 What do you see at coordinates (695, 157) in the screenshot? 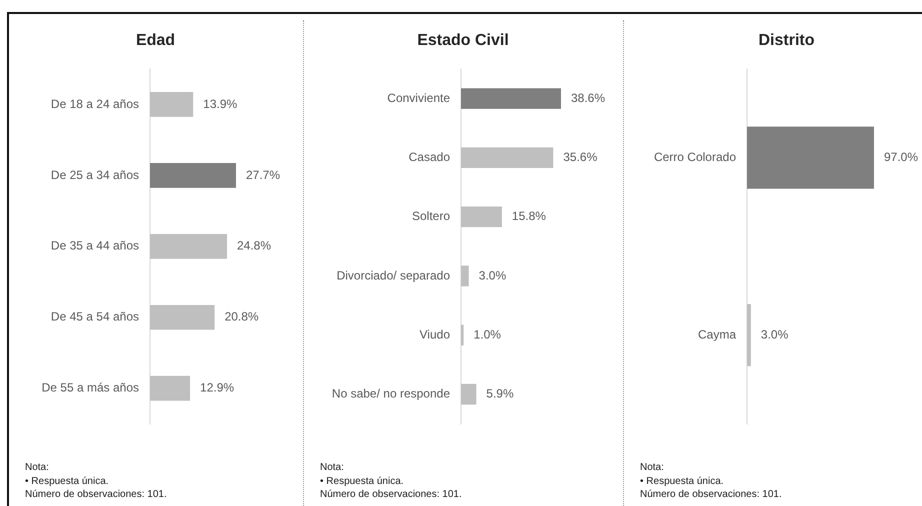
I see `y-tick-label: Cerro Colorado` at bounding box center [695, 157].